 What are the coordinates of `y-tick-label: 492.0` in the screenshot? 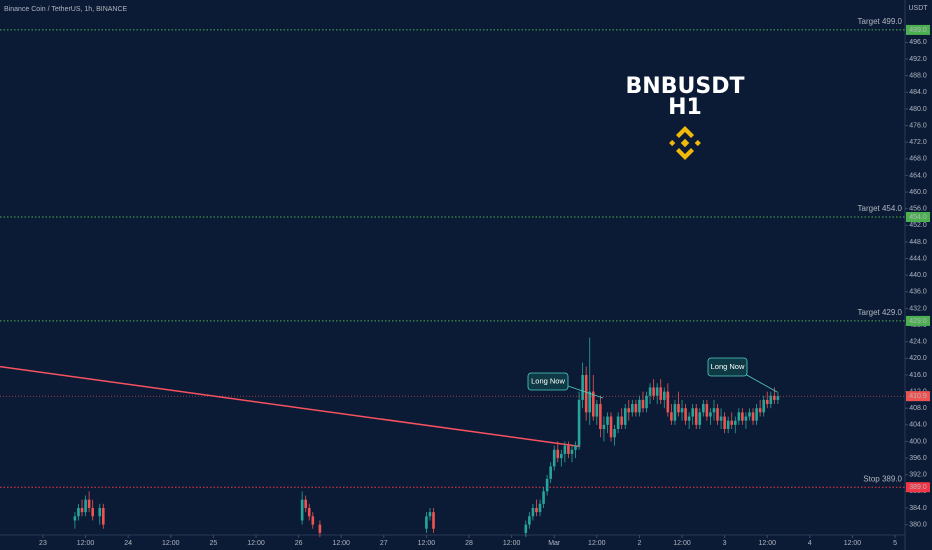 It's located at (918, 59).